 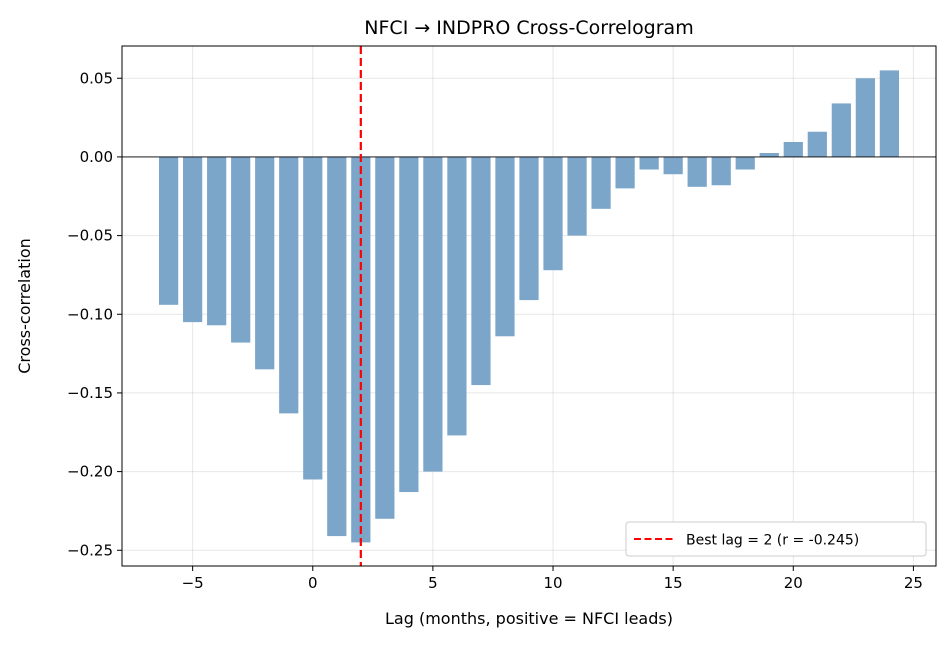 I want to click on x-axis-ticks: −5 0 5 10 15 20 25, so click(x=552, y=579).